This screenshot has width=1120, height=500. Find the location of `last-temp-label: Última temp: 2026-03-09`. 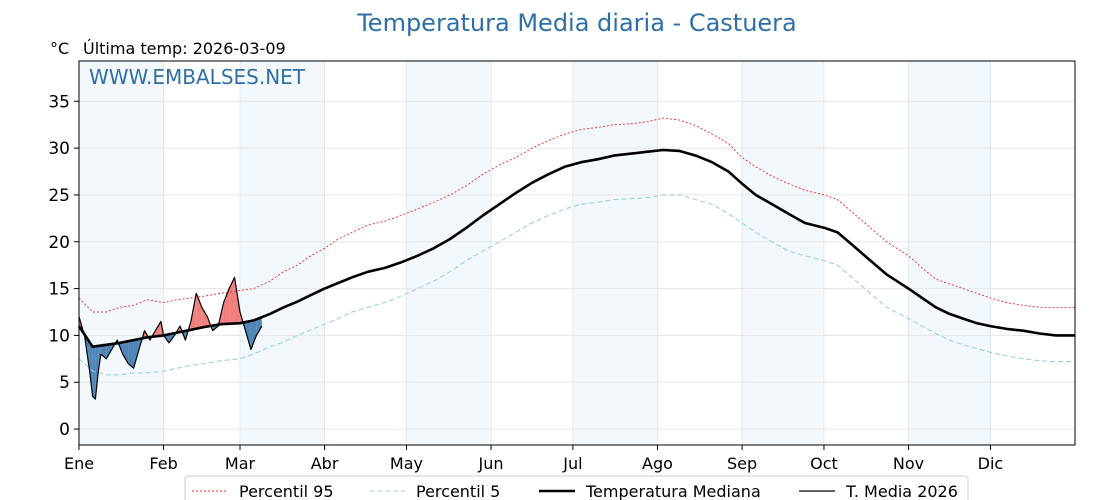

last-temp-label: Última temp: 2026-03-09 is located at coordinates (184, 48).